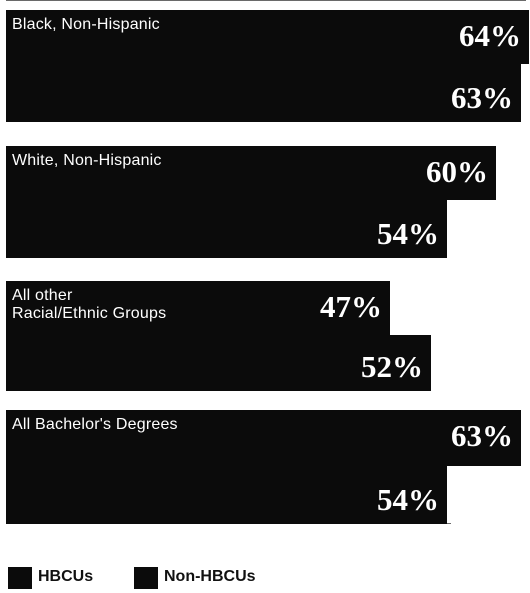  What do you see at coordinates (251, 173) in the screenshot?
I see `bar-white-non-hispanic-hbcus` at bounding box center [251, 173].